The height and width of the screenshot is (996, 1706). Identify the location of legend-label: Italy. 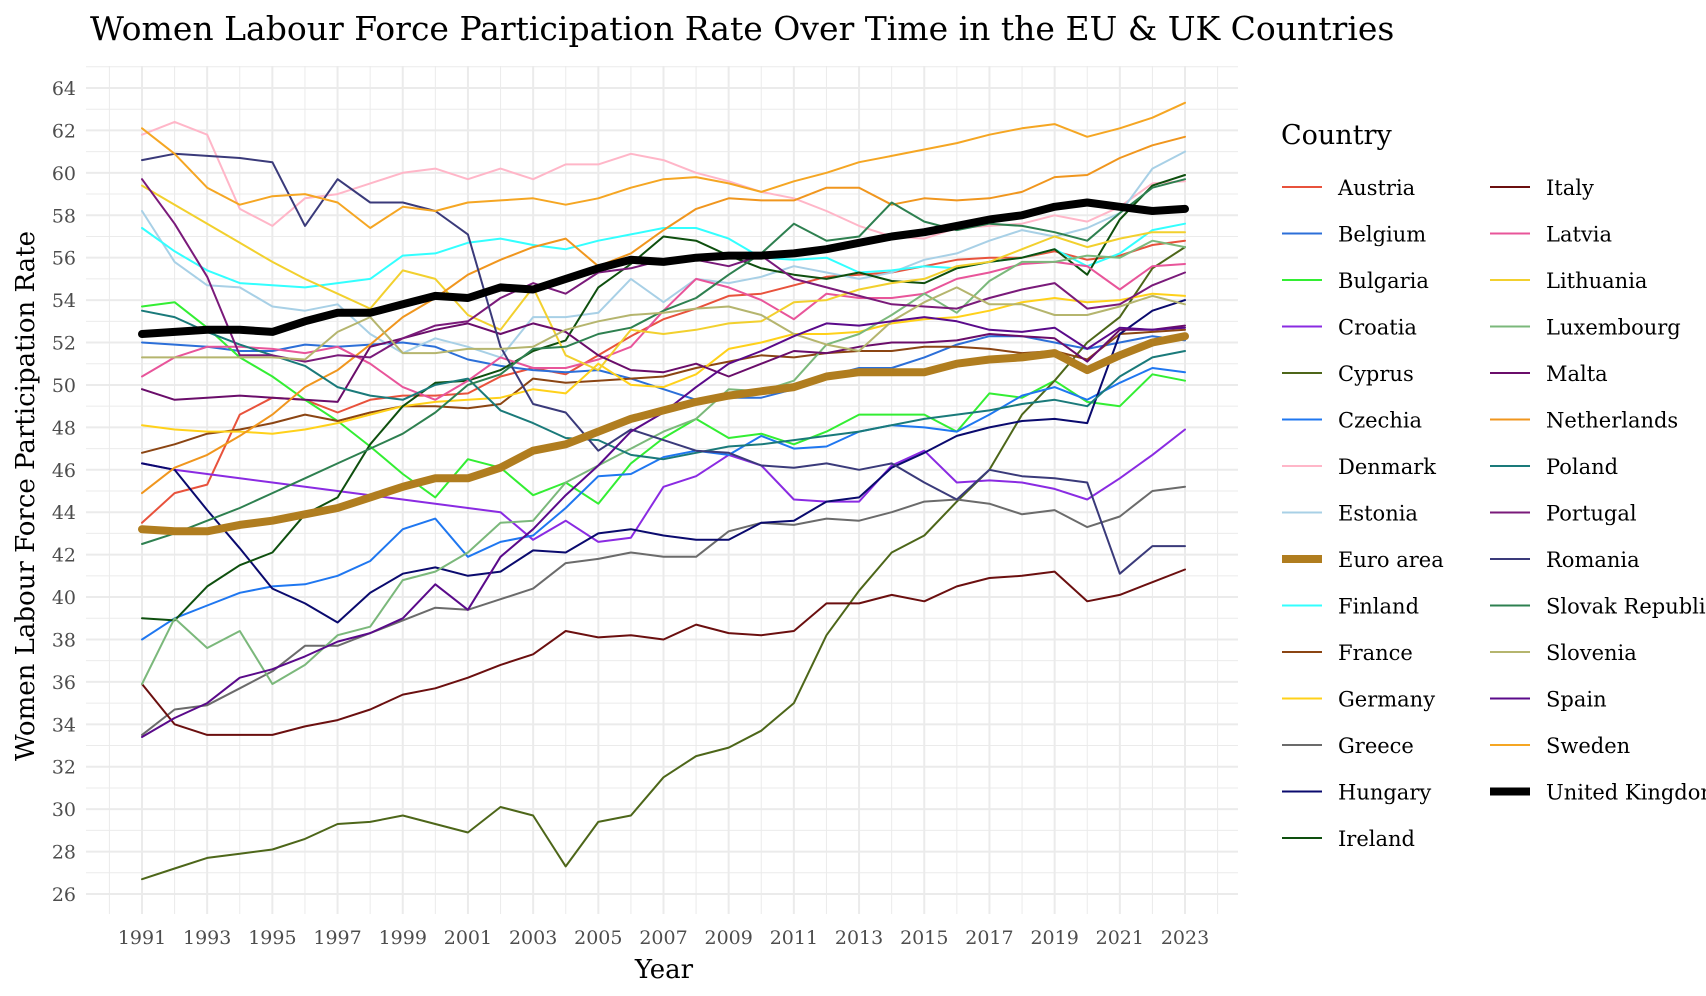
(1570, 188).